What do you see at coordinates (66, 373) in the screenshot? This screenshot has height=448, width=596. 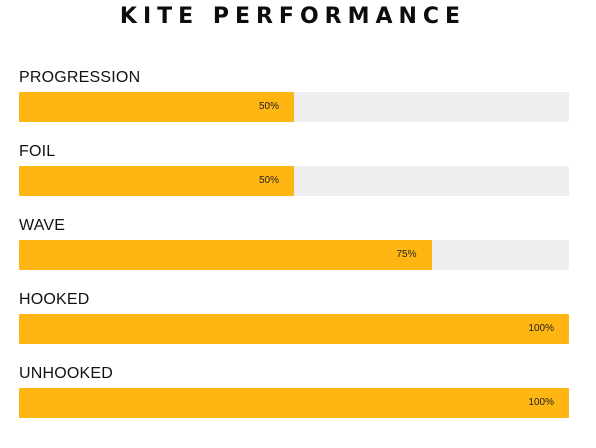 I see `skill-label: UNHOOKED` at bounding box center [66, 373].